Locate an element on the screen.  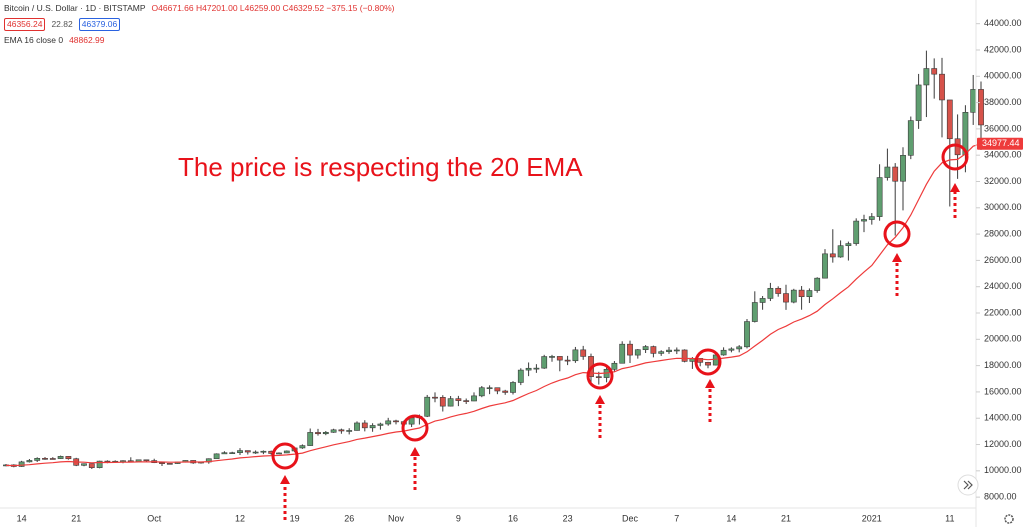
annotation-text: The price is respecting the 20 EMA is located at coordinates (380, 167).